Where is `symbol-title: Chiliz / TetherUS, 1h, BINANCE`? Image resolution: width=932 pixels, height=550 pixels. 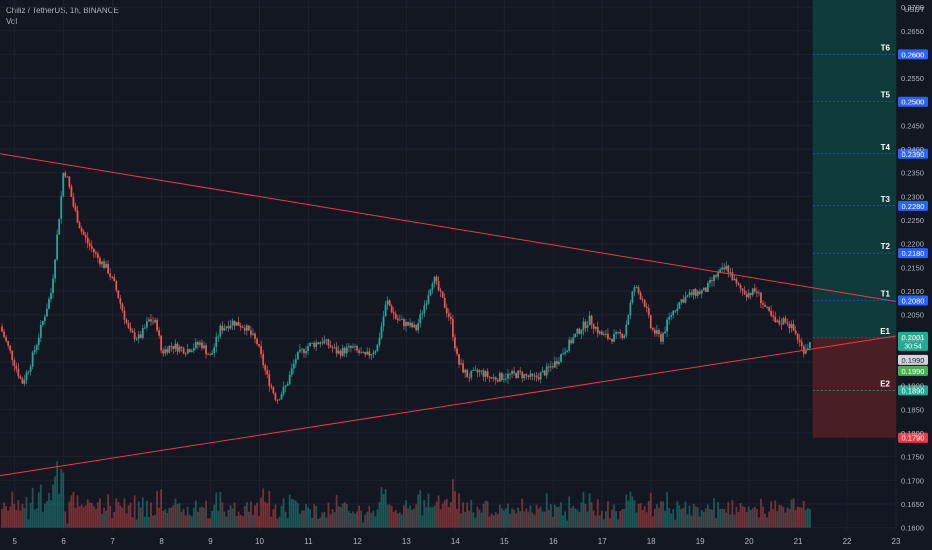 symbol-title: Chiliz / TetherUS, 1h, BINANCE is located at coordinates (62, 10).